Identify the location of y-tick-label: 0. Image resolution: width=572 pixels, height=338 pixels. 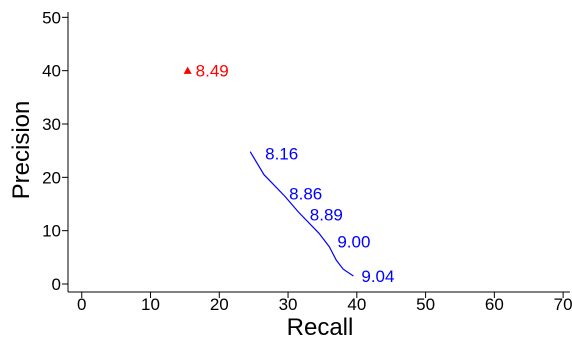
(56, 284).